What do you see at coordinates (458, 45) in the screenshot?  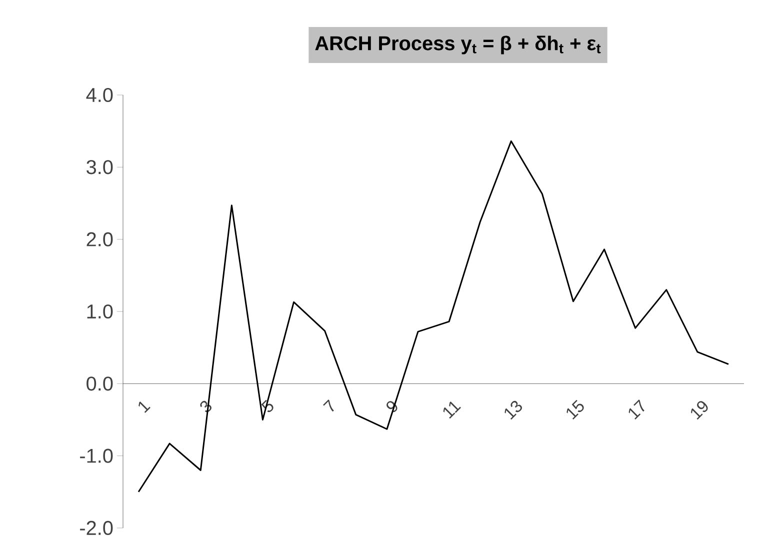 I see `chart-title: ARCH Process y$_{t}$ = β + δh$_{t}$ + ε$_{t}$` at bounding box center [458, 45].